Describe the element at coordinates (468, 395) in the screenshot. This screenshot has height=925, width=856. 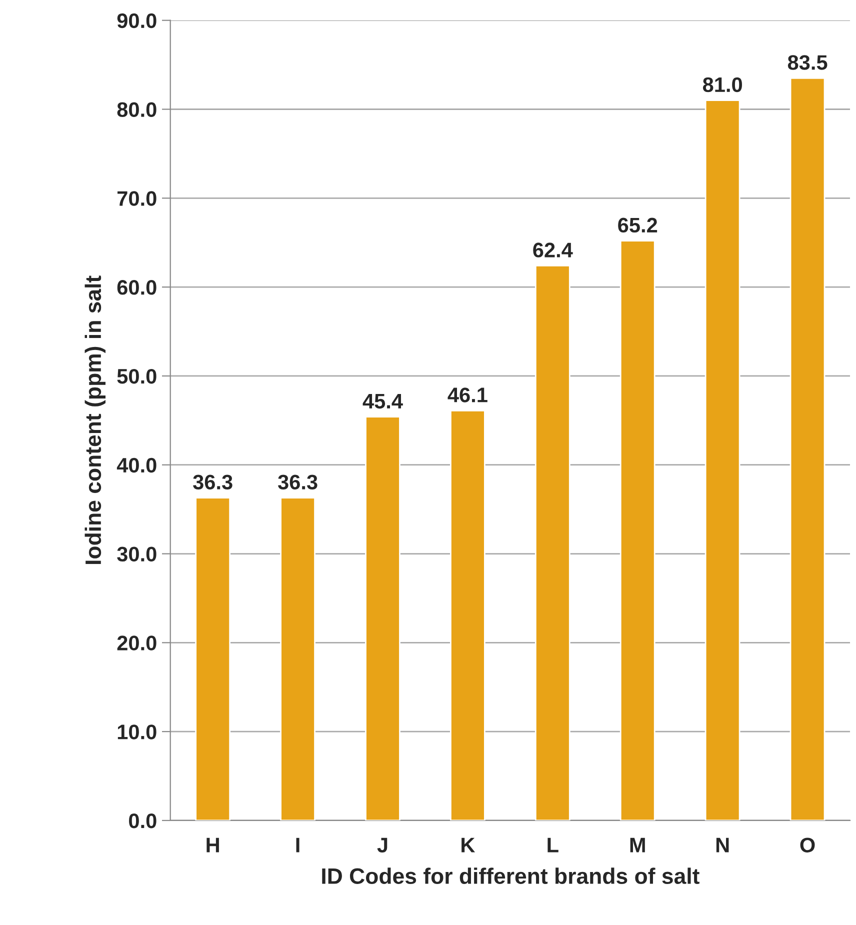
I see `data-label: 46.1` at that location.